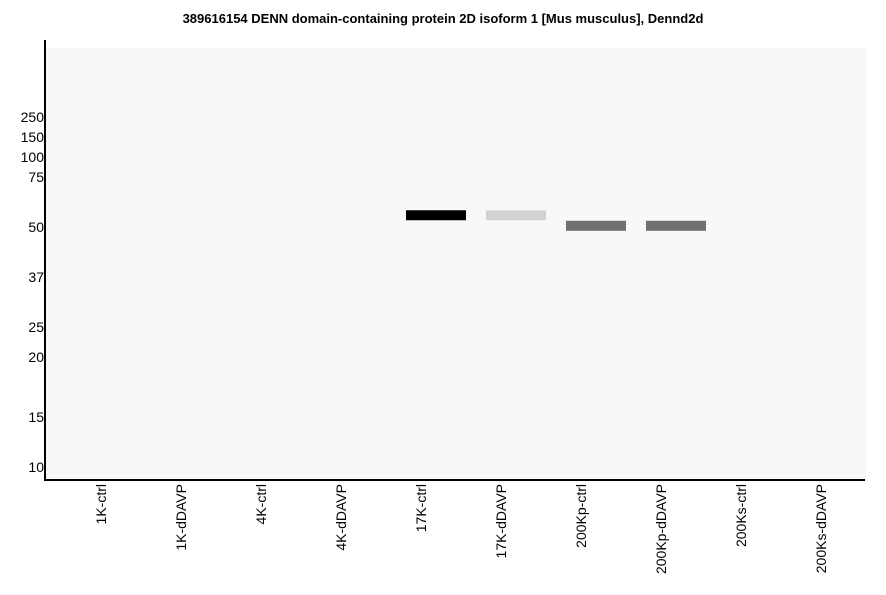 This screenshot has height=595, width=886. What do you see at coordinates (33, 157) in the screenshot?
I see `y-tick-label: 100` at bounding box center [33, 157].